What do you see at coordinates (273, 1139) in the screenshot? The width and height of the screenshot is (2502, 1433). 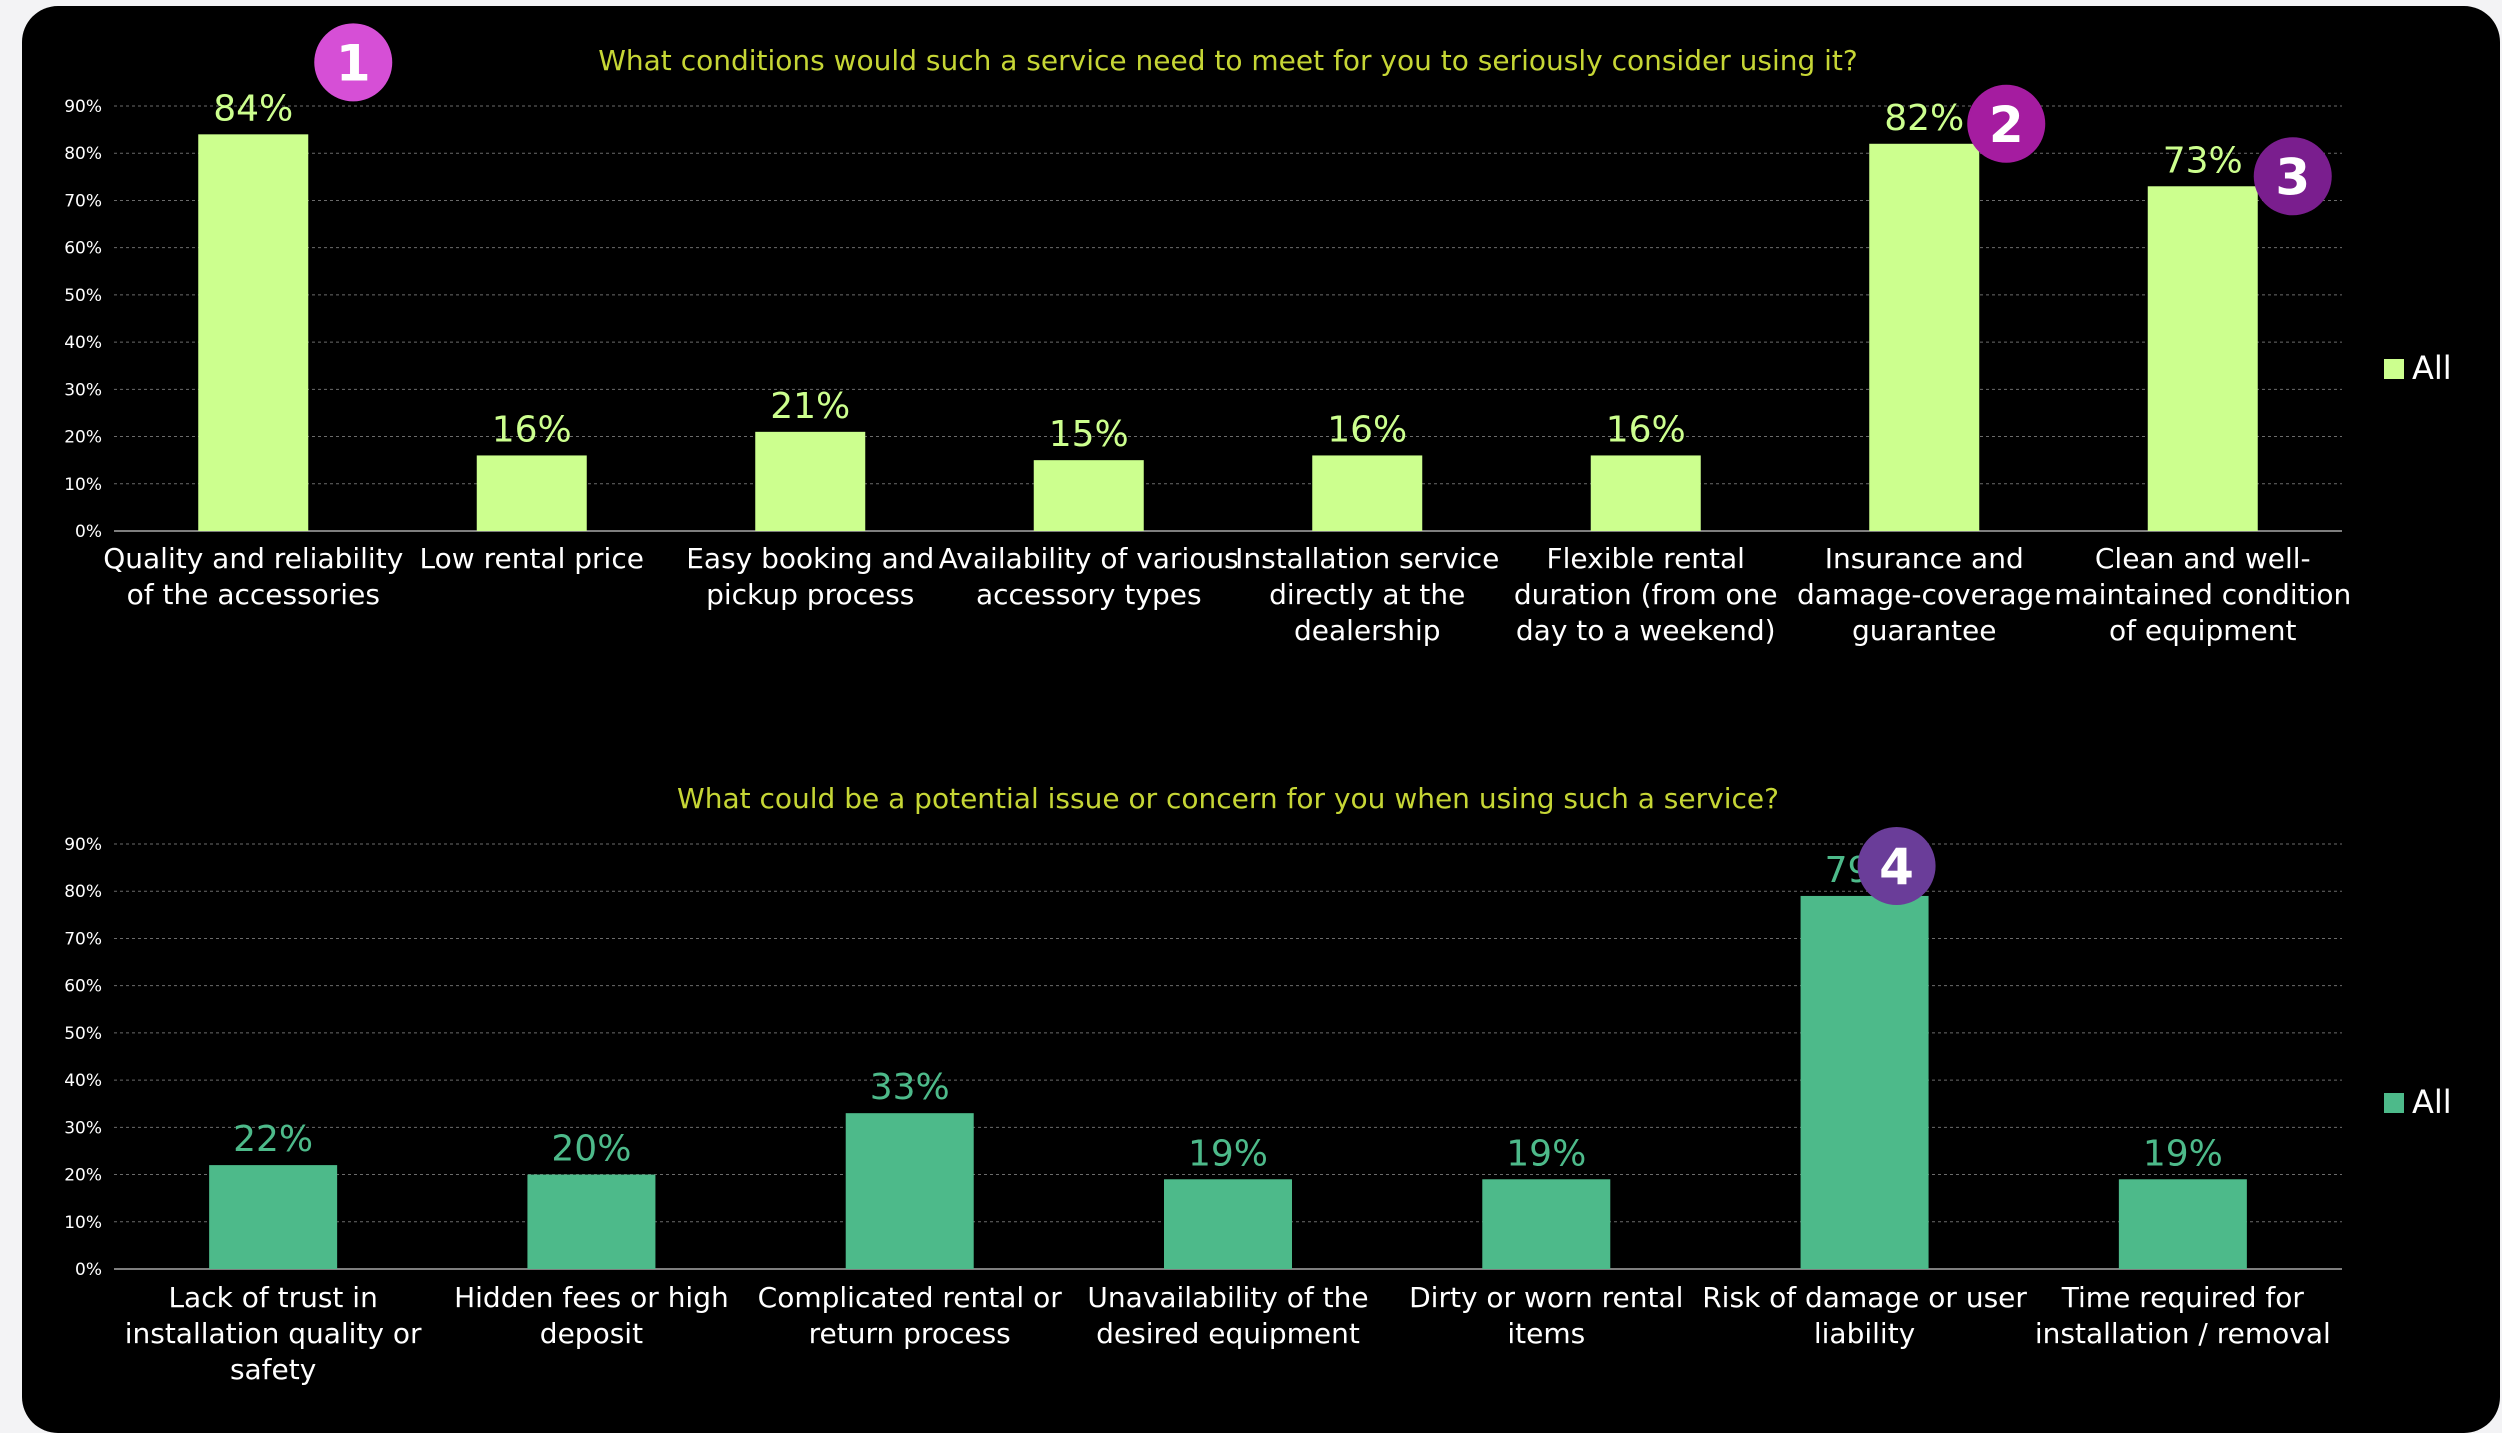 I see `data-label: 22%` at bounding box center [273, 1139].